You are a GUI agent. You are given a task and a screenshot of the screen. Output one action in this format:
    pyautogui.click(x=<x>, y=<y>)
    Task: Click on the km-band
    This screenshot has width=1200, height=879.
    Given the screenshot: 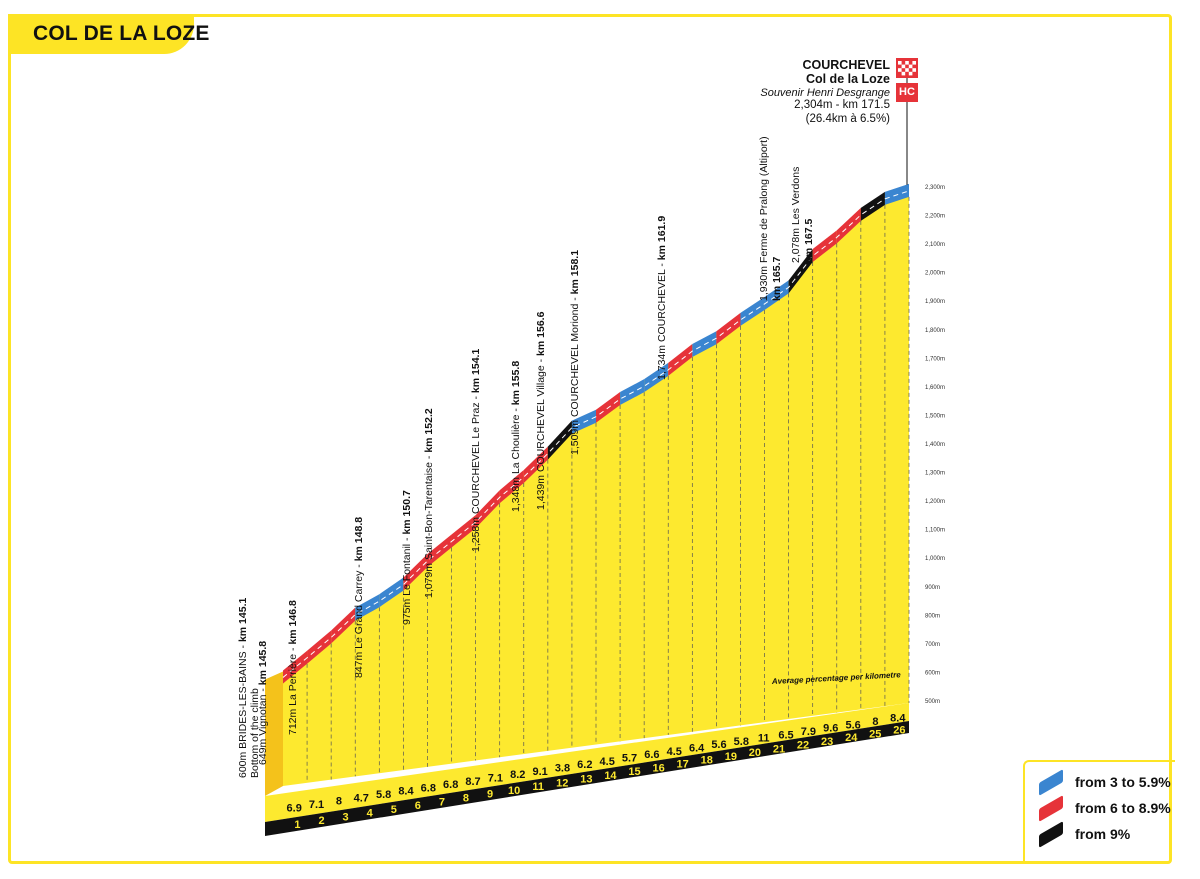 What is the action you would take?
    pyautogui.click(x=587, y=778)
    